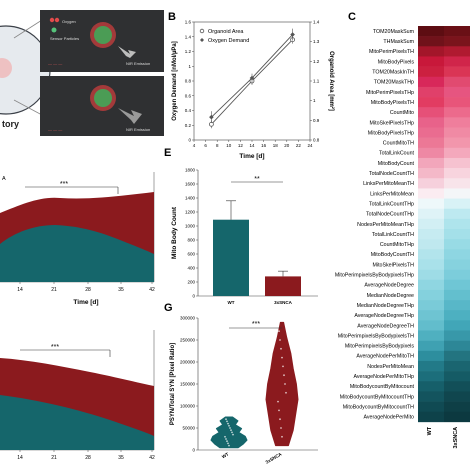  What do you see at coordinates (189, 140) in the screenshot?
I see `y-tick-label-b: 0` at bounding box center [189, 140].